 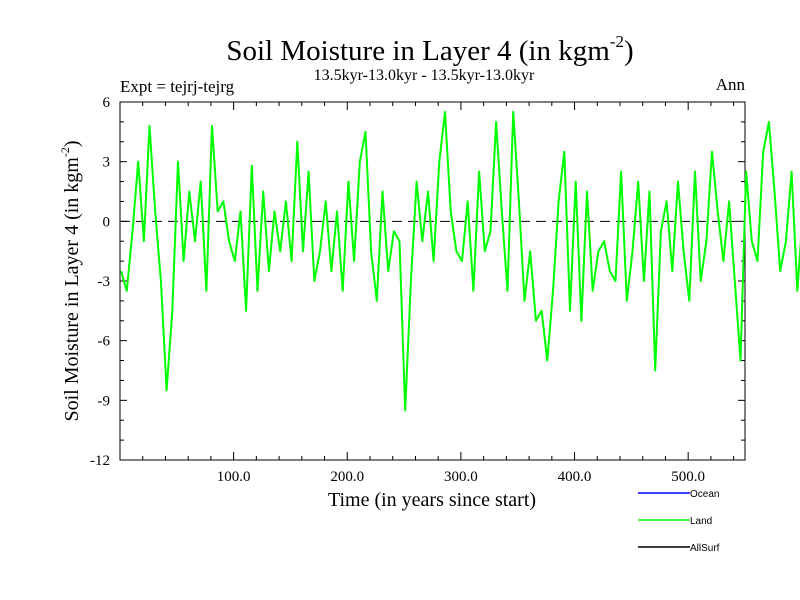 What do you see at coordinates (104, 401) in the screenshot?
I see `y-tick-label: -9` at bounding box center [104, 401].